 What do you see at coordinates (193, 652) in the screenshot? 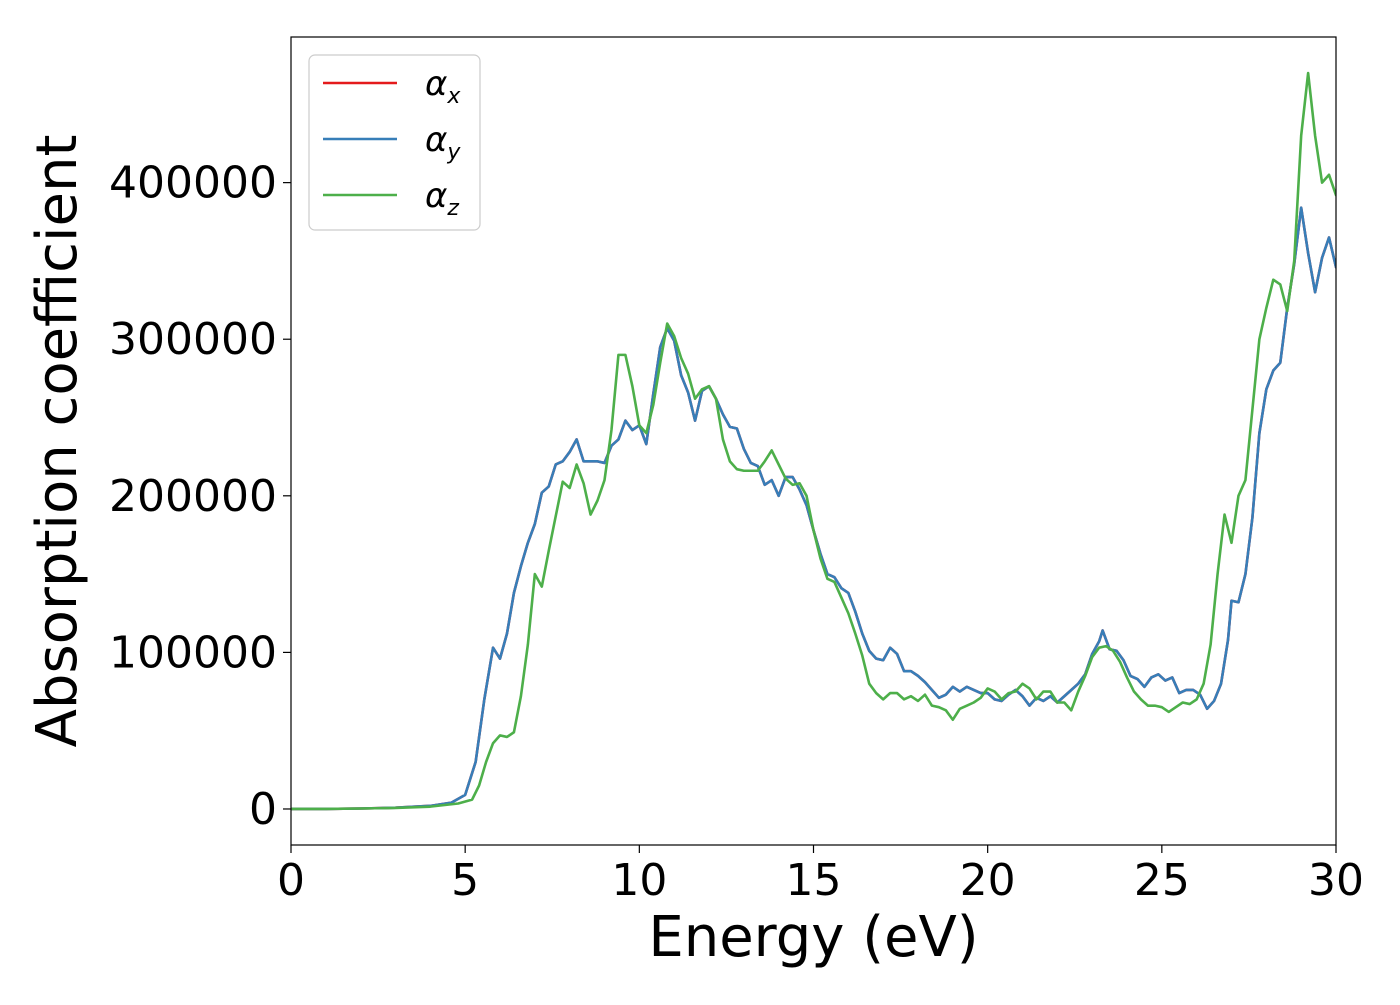
I see `y-tick-label: 100000` at bounding box center [193, 652].